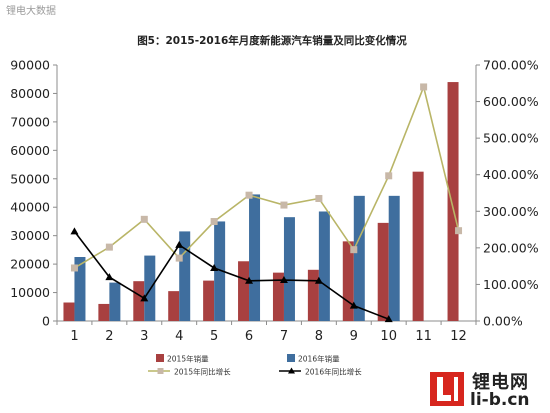 This screenshot has width=550, height=413. What do you see at coordinates (214, 336) in the screenshot?
I see `x-tick-label: 5` at bounding box center [214, 336].